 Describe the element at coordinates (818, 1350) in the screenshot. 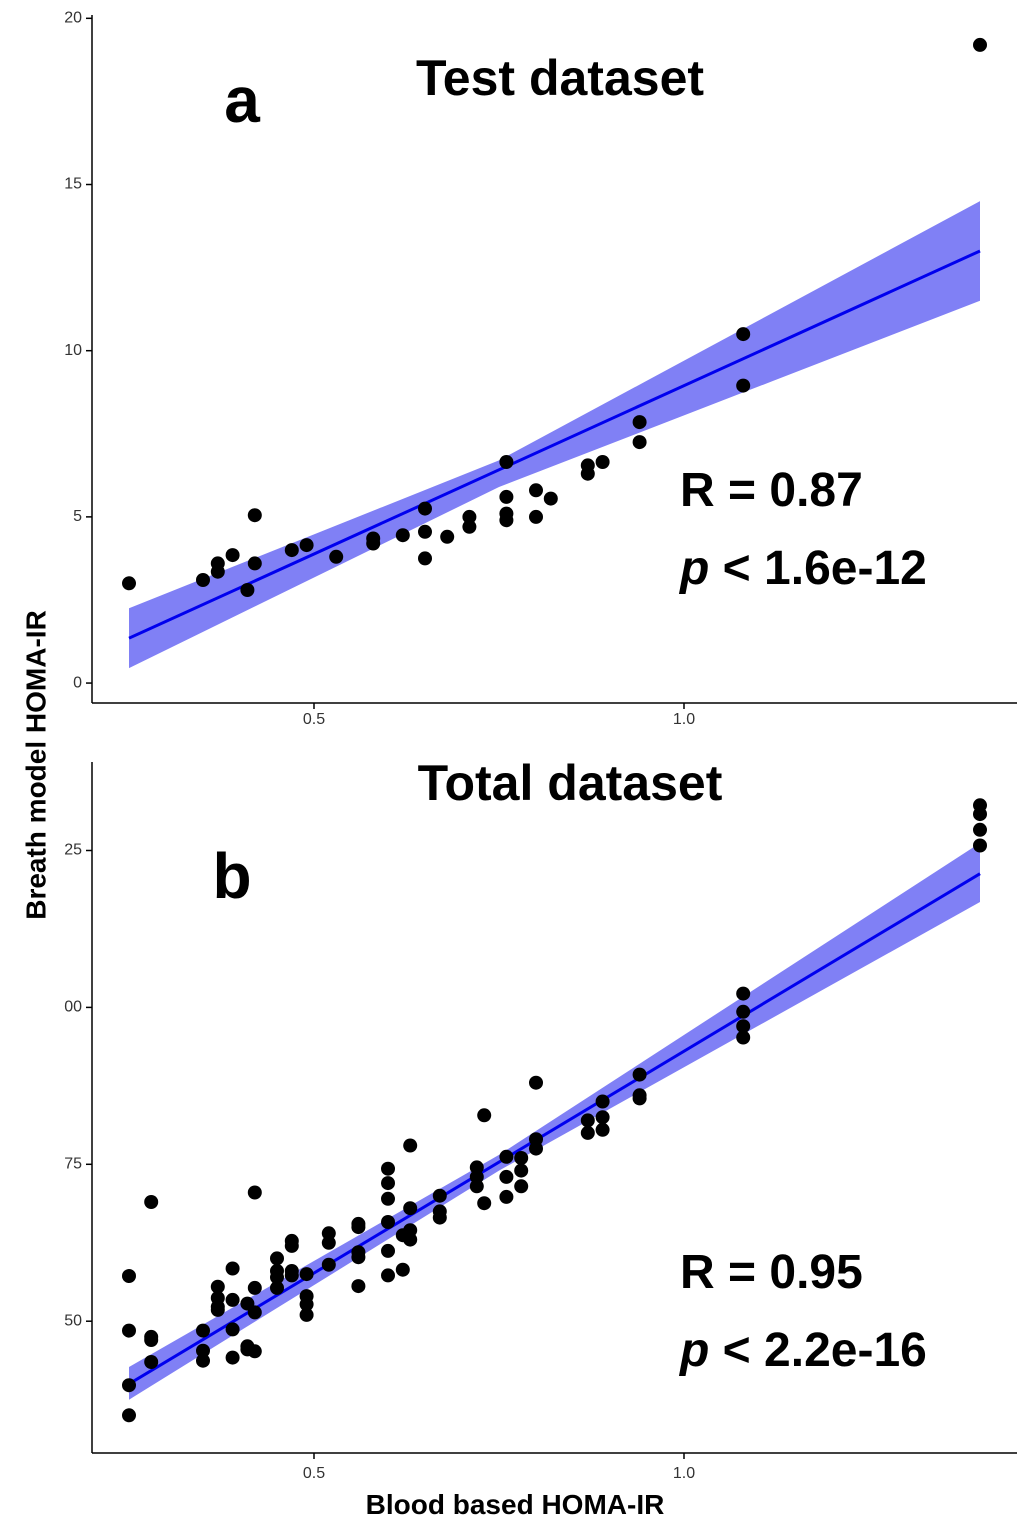

I see `p-value-text: < 2.2e-16` at that location.